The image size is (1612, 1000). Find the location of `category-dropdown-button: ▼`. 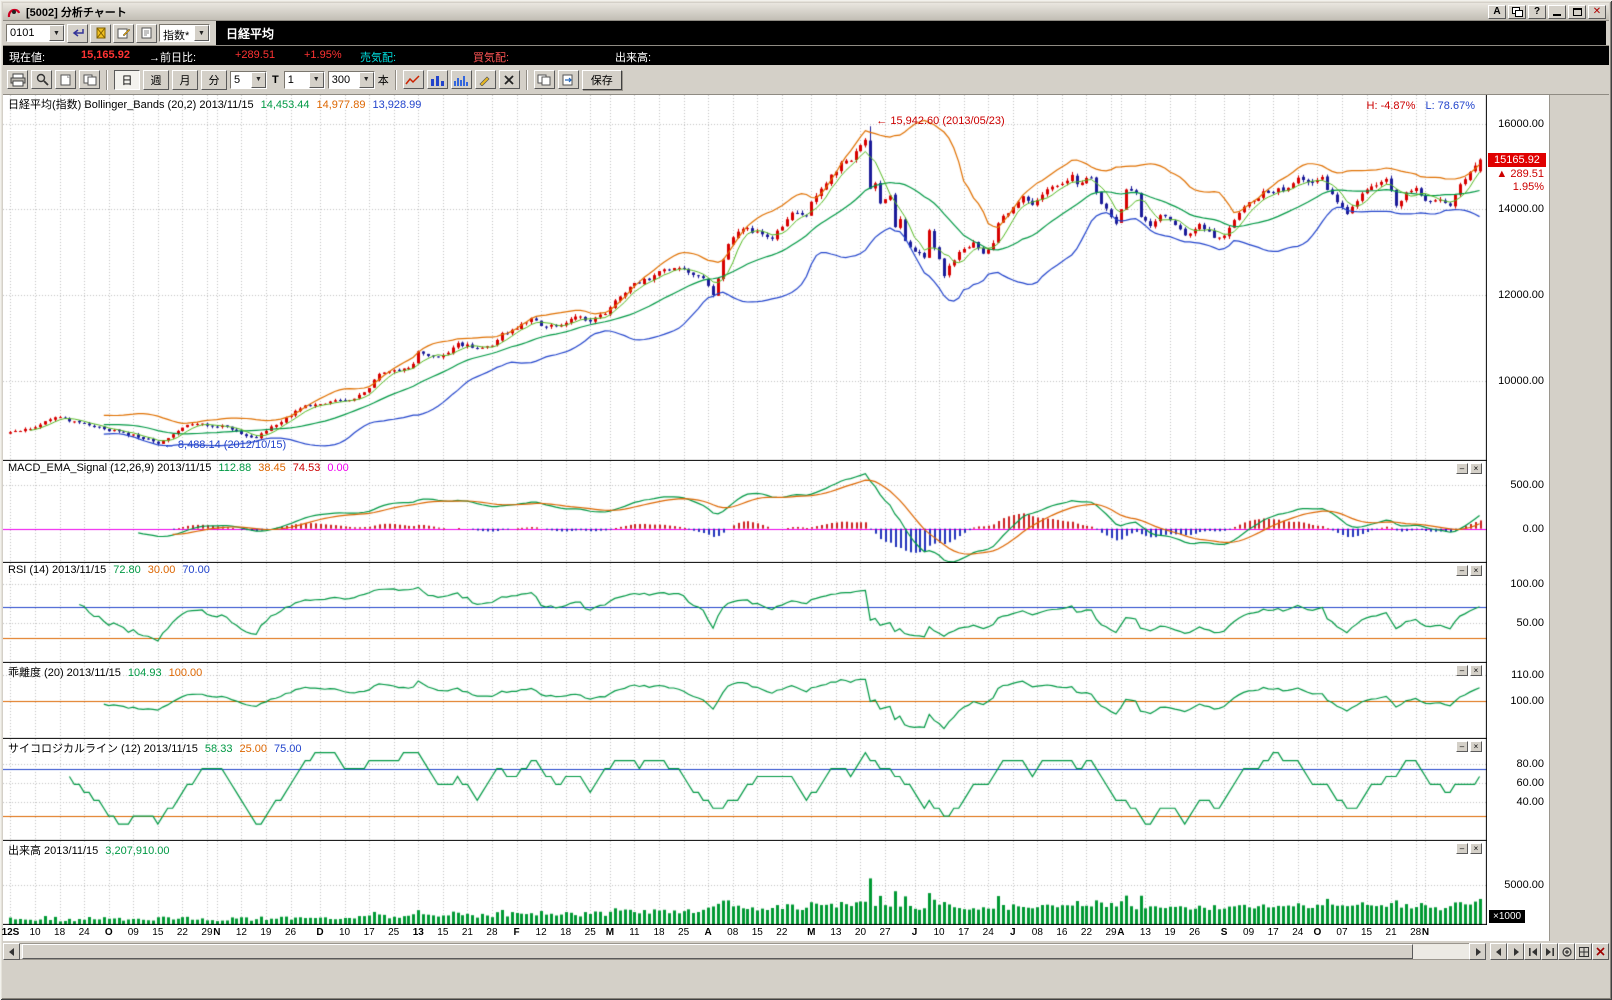

category-dropdown-button: ▼ is located at coordinates (201, 33).